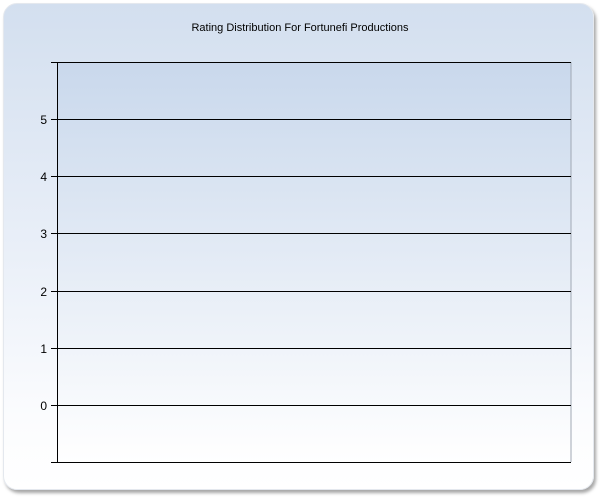 The height and width of the screenshot is (500, 600). Describe the element at coordinates (43, 120) in the screenshot. I see `y-tick-label: 5` at that location.